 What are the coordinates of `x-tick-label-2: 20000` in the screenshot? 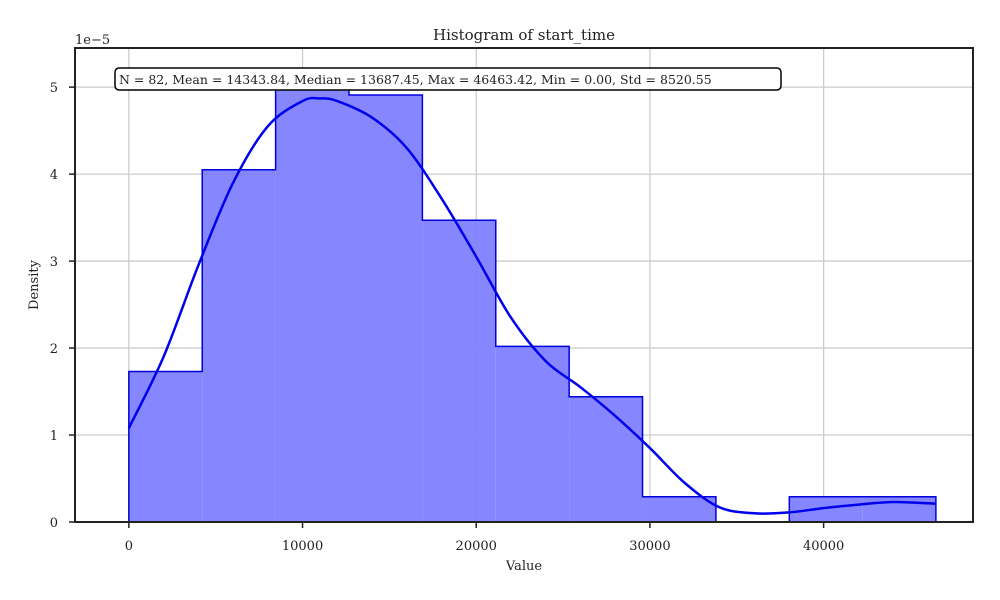 It's located at (476, 546).